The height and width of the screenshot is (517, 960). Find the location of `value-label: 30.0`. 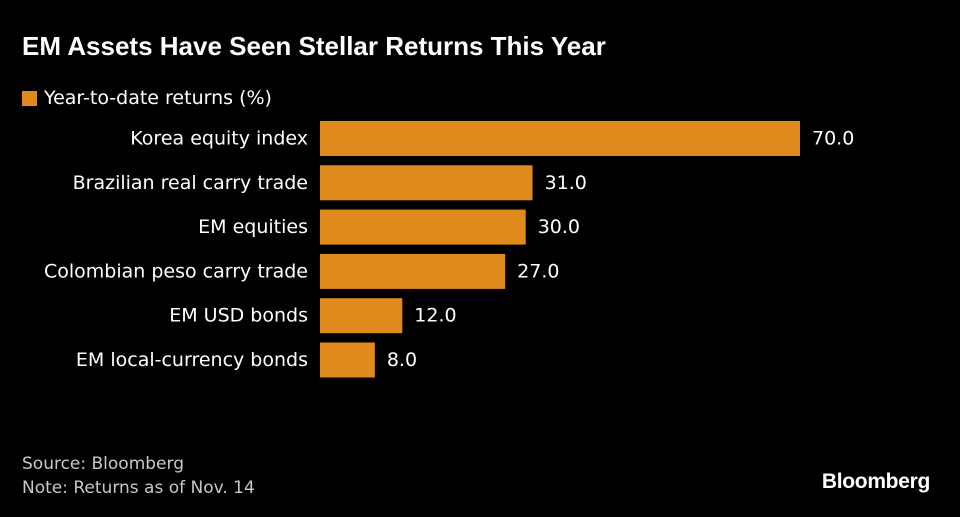

value-label: 30.0 is located at coordinates (559, 227).